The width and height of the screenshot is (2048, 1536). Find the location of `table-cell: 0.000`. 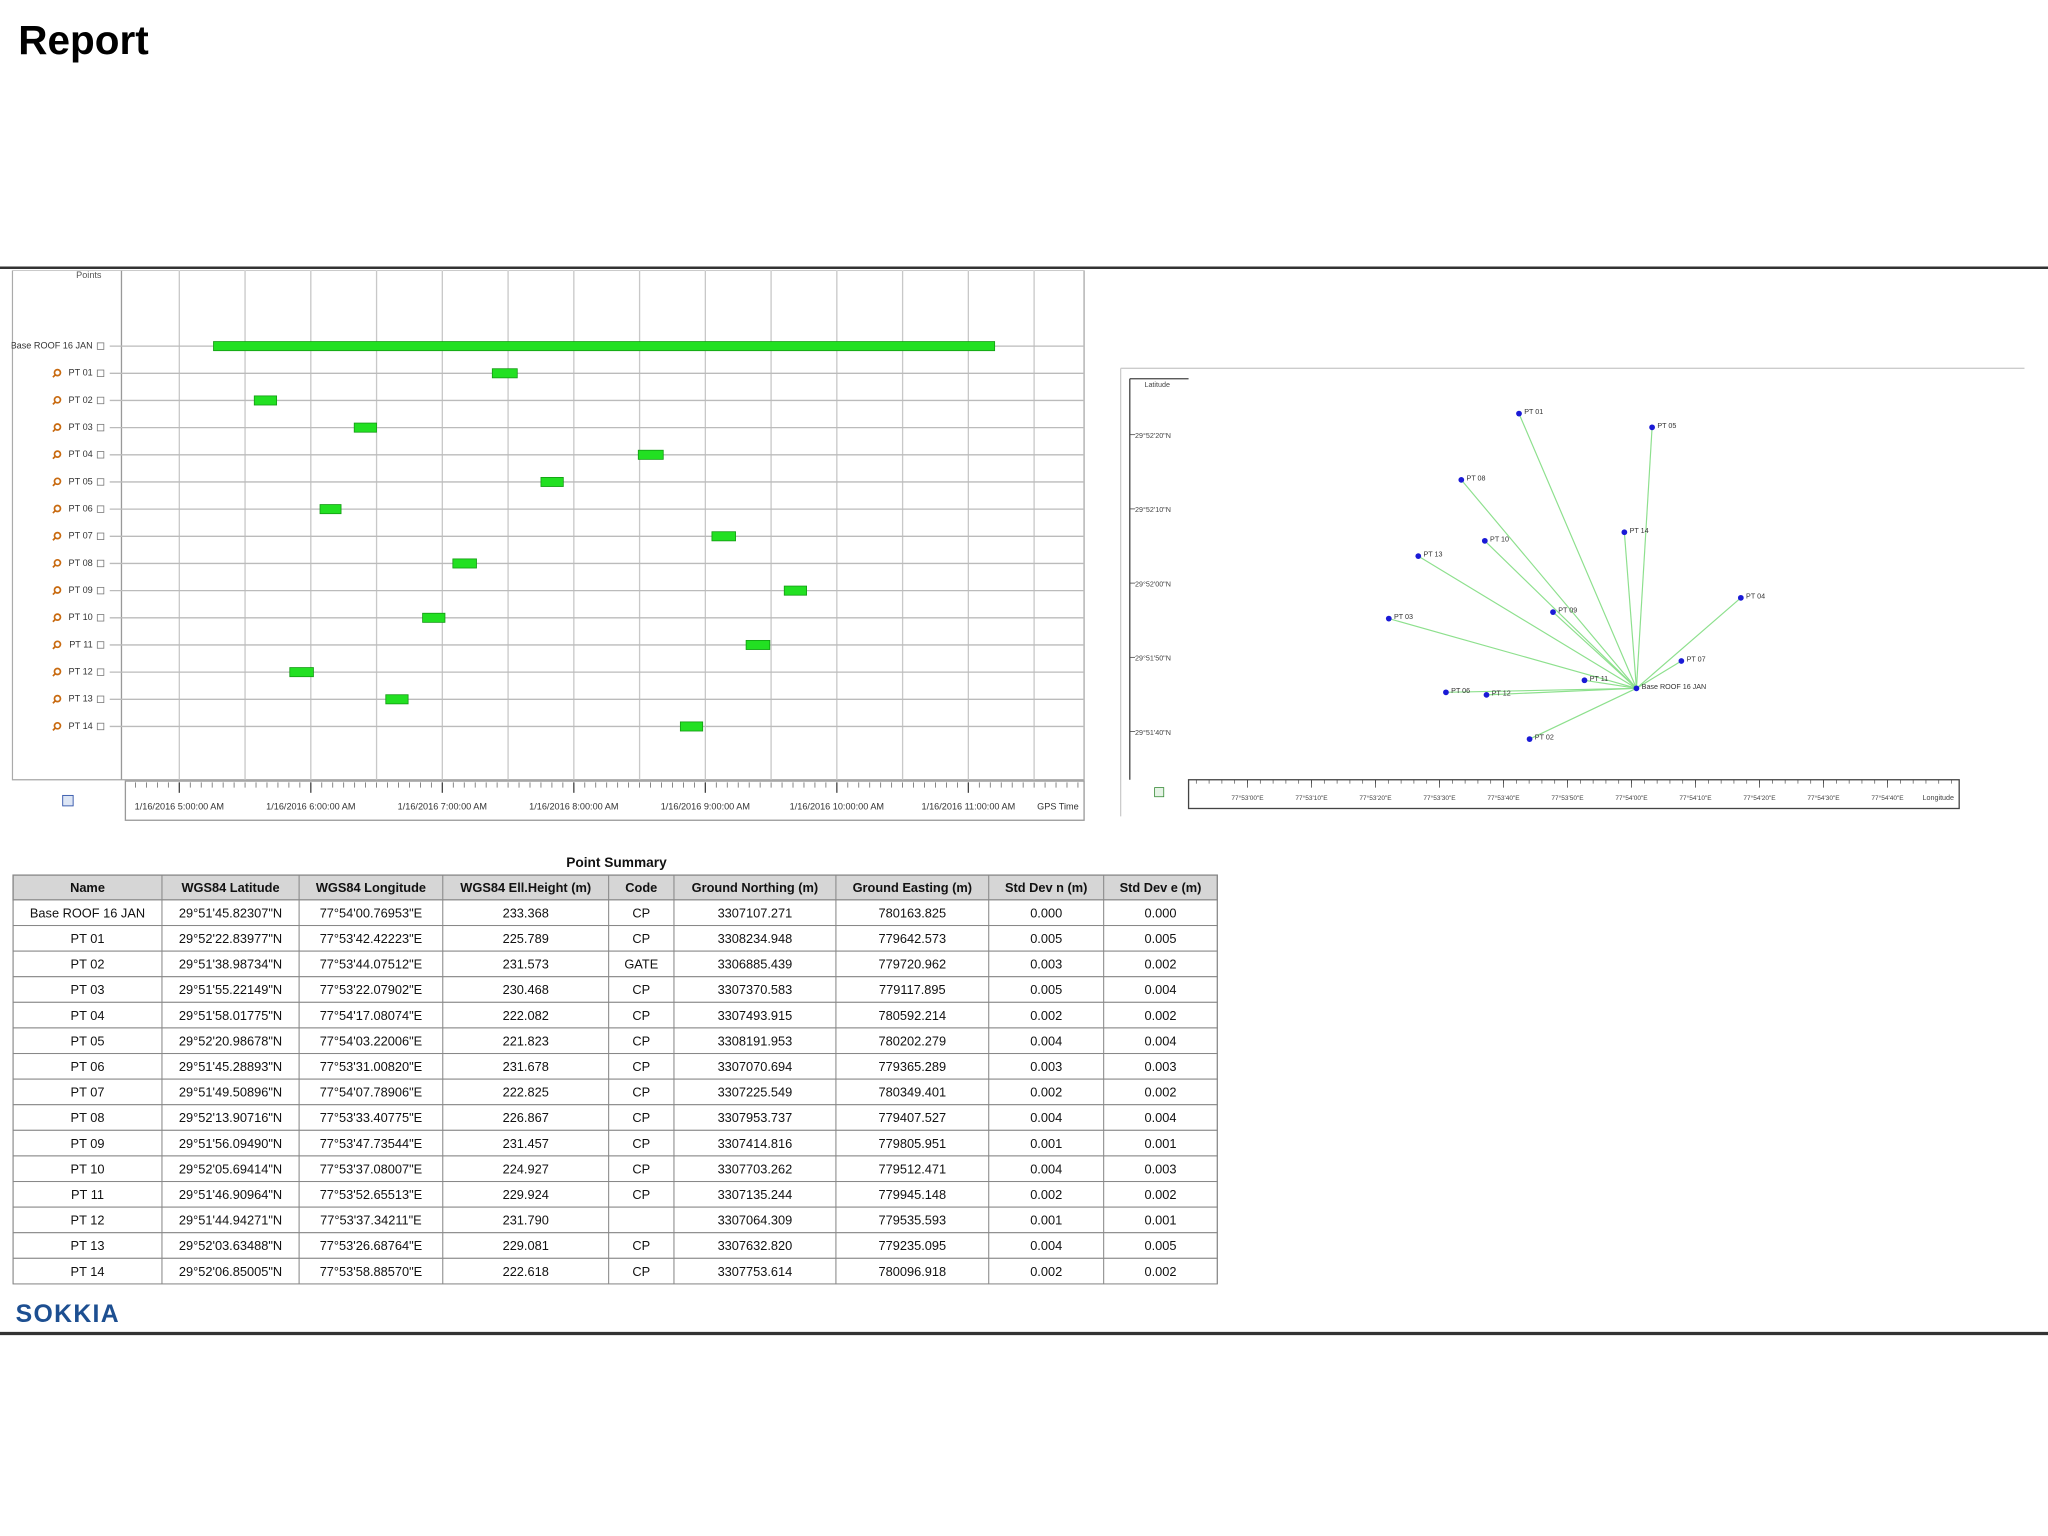

table-cell: 0.000 is located at coordinates (1160, 912).